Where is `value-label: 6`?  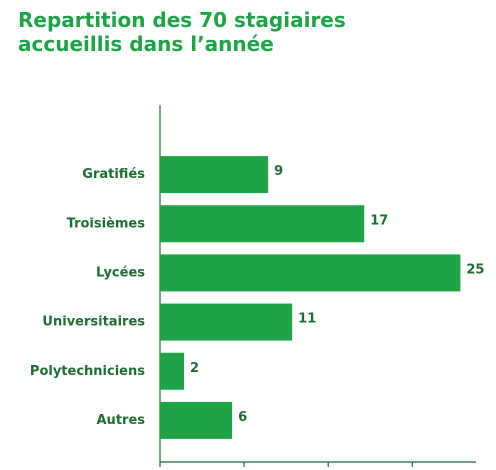 value-label: 6 is located at coordinates (242, 417).